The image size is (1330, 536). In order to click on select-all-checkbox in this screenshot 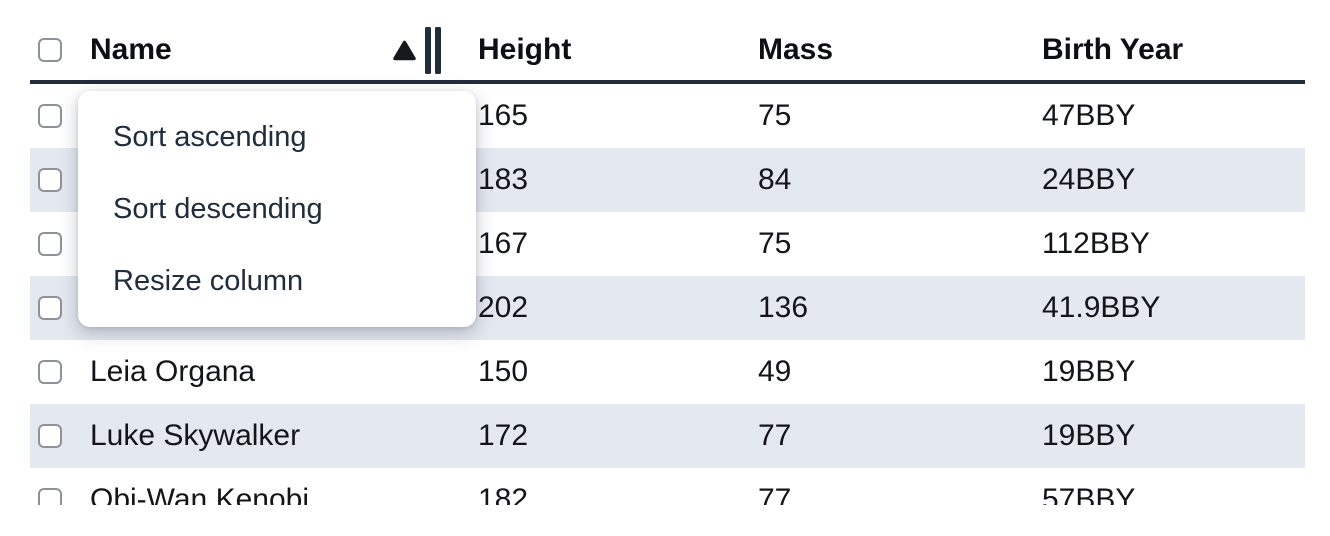, I will do `click(50, 50)`.